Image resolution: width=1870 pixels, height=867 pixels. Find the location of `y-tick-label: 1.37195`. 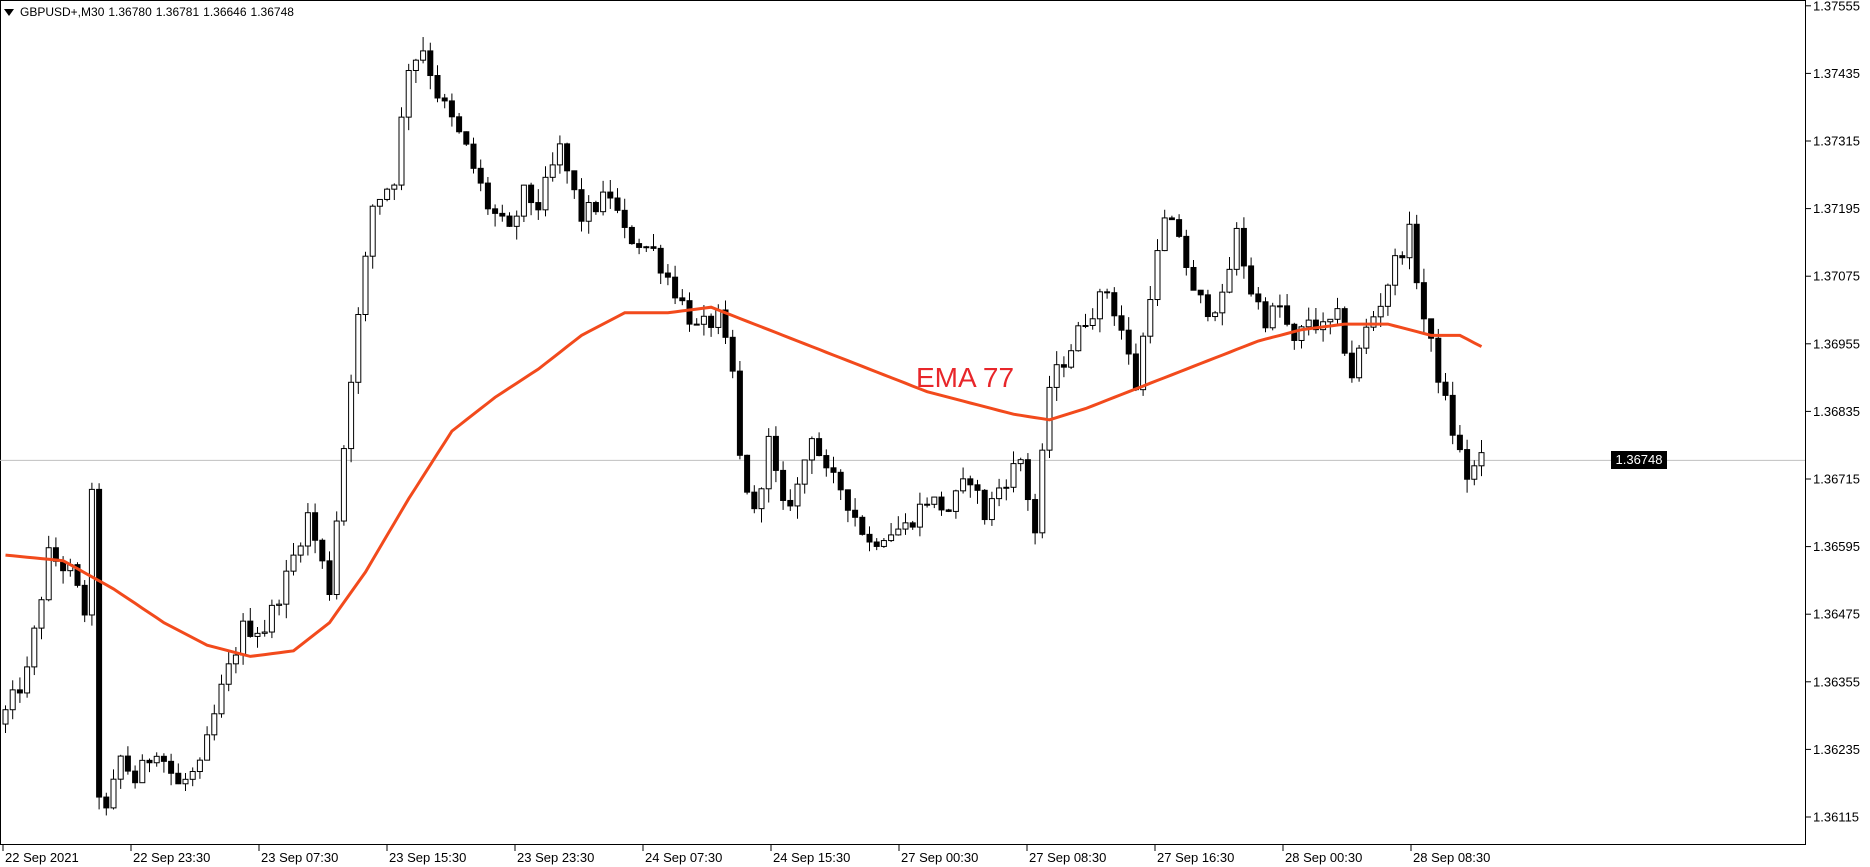

y-tick-label: 1.37195 is located at coordinates (1836, 208).